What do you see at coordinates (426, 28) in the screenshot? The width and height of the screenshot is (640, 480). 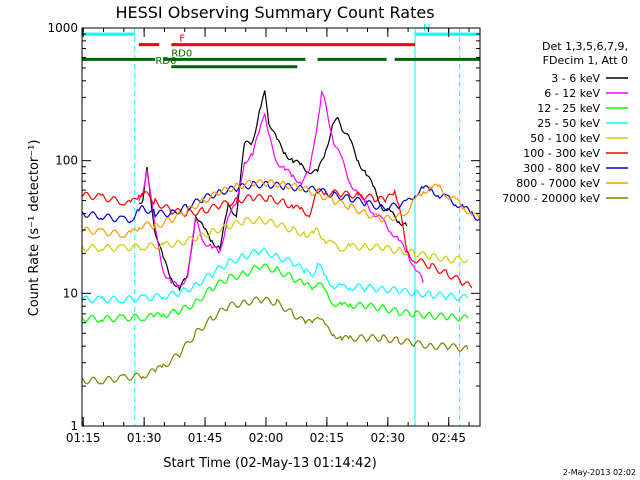 I see `status-bar-label: N` at bounding box center [426, 28].